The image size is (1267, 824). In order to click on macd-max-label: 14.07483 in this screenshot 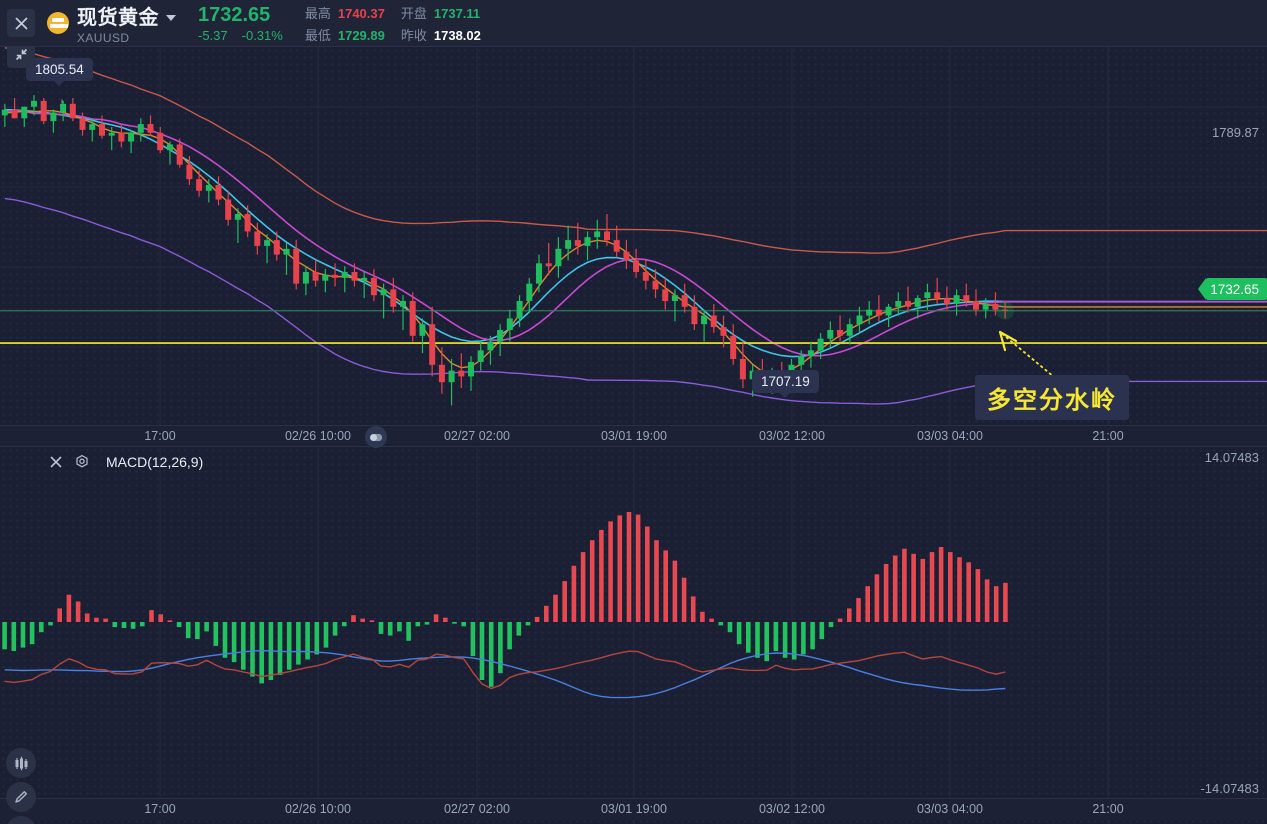, I will do `click(1231, 457)`.